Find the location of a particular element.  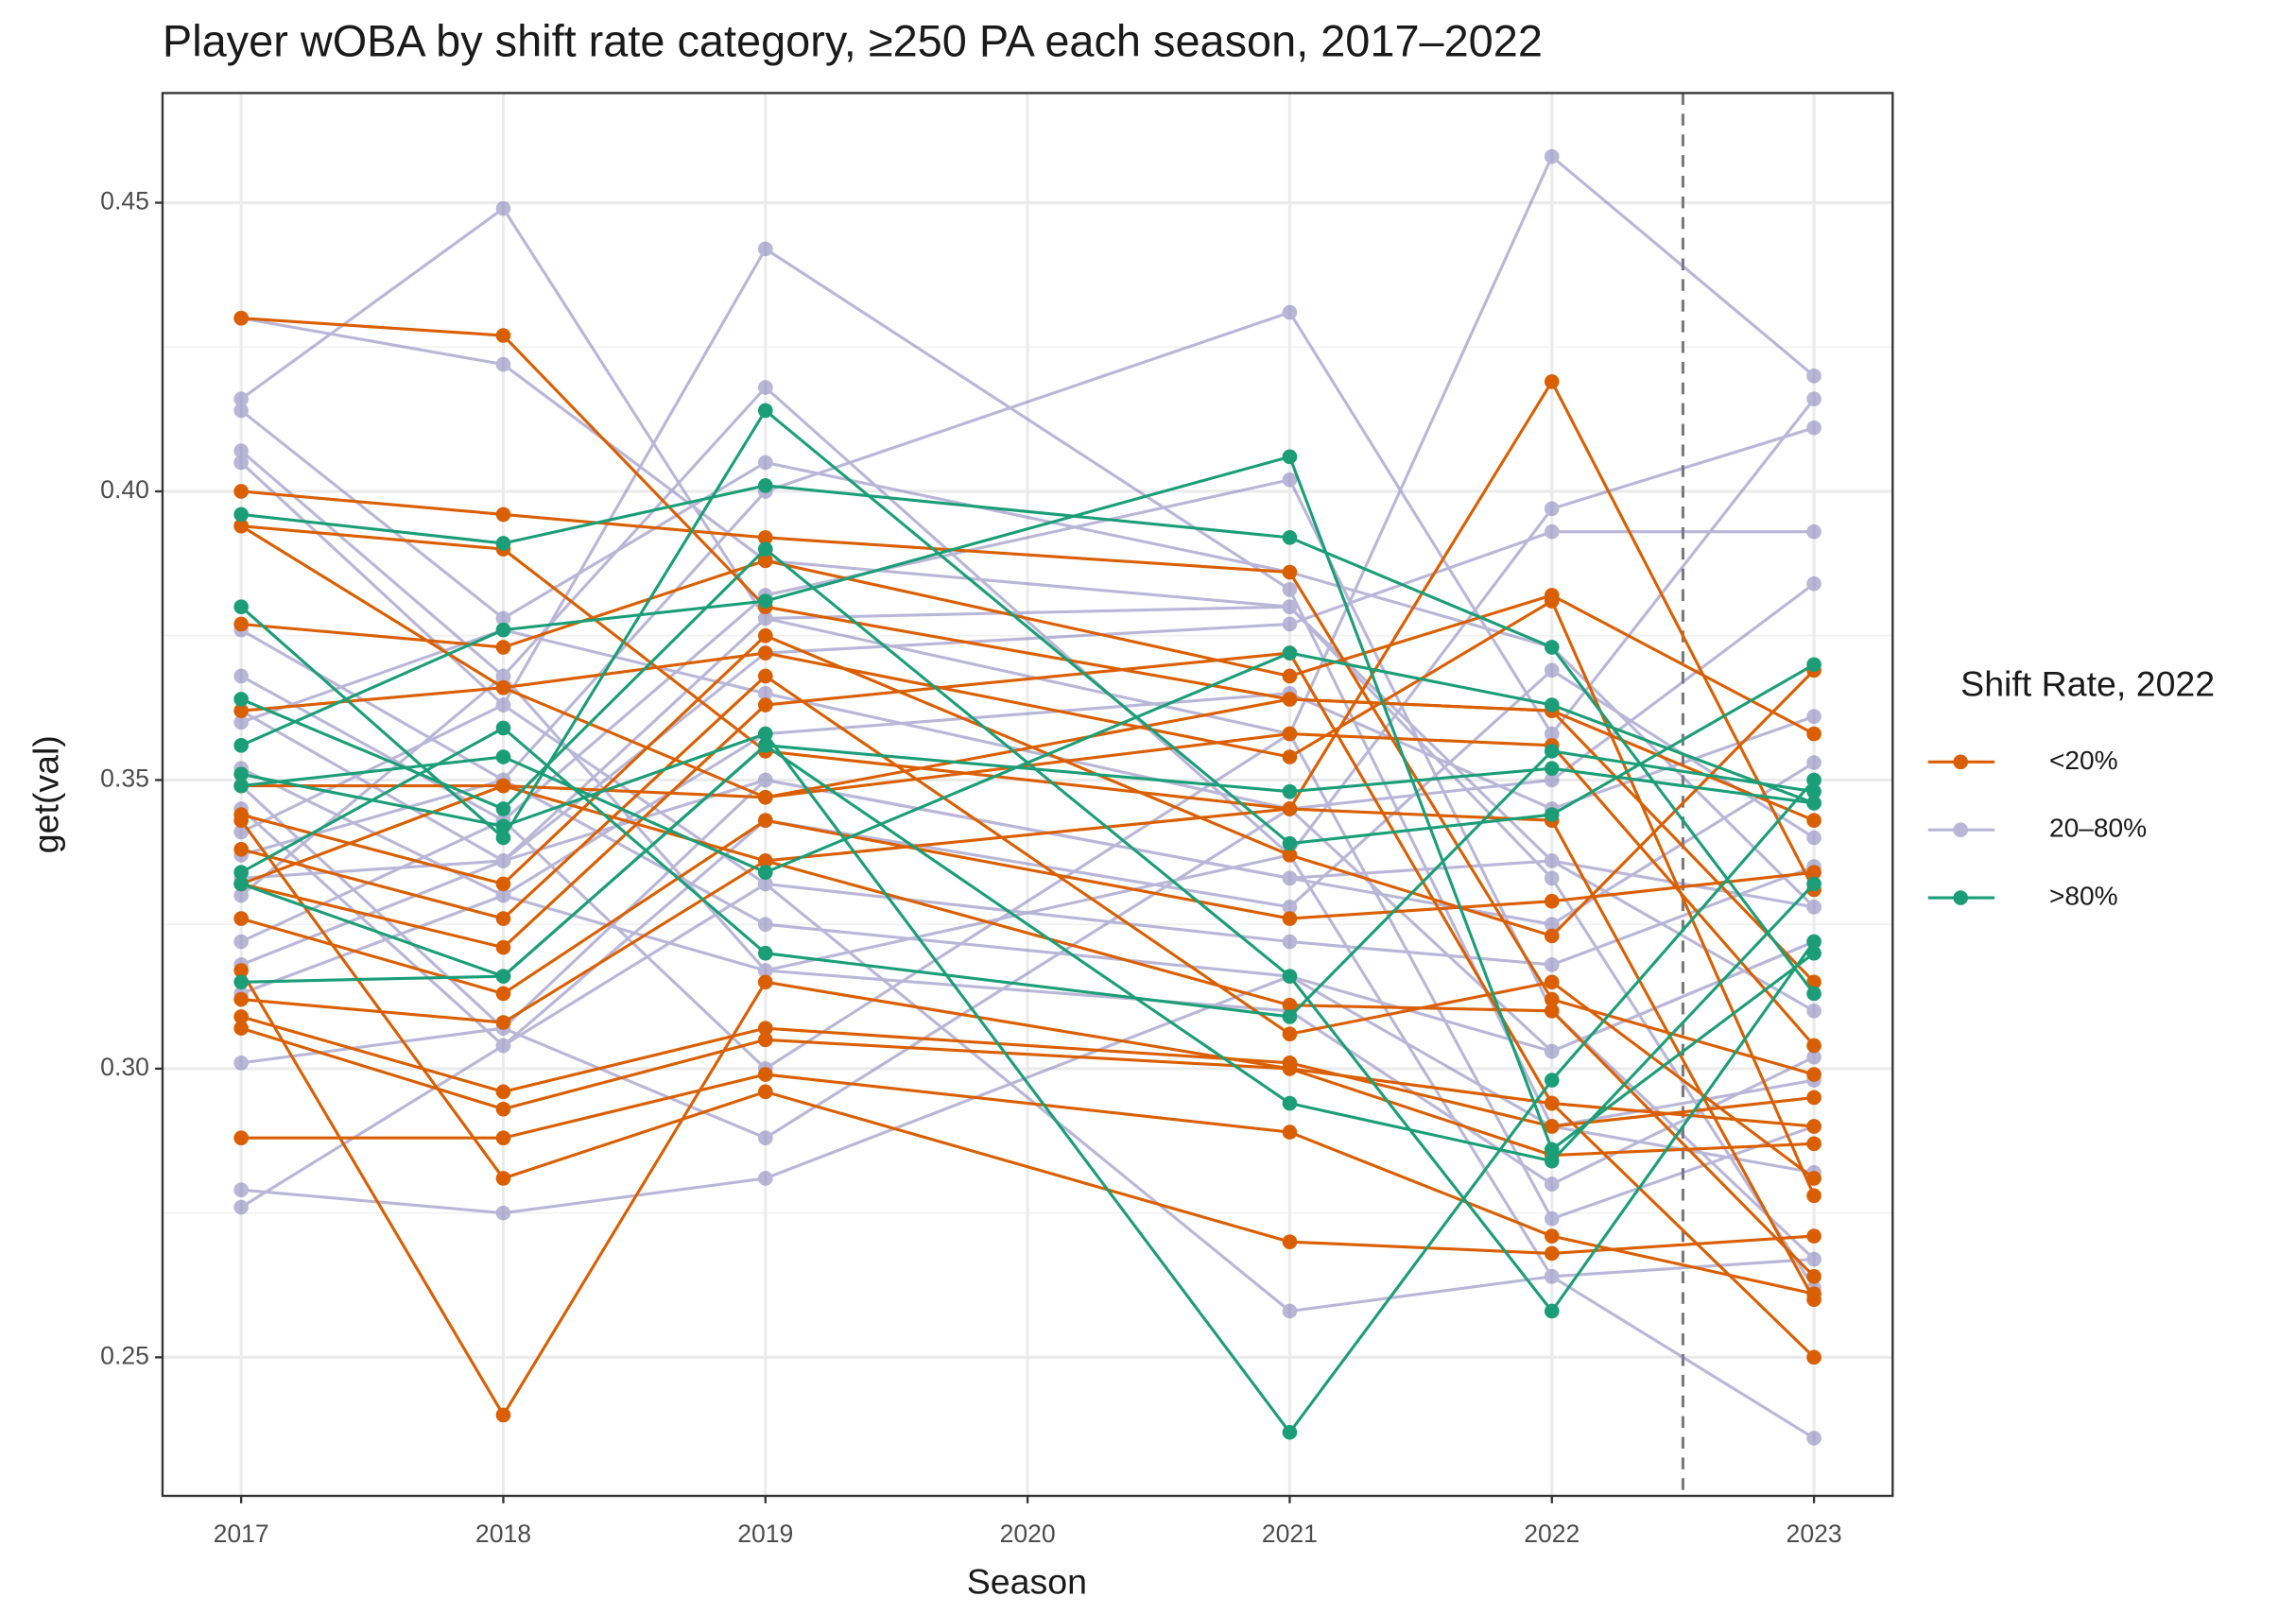

x-tick-label: 2018 is located at coordinates (503, 1534).